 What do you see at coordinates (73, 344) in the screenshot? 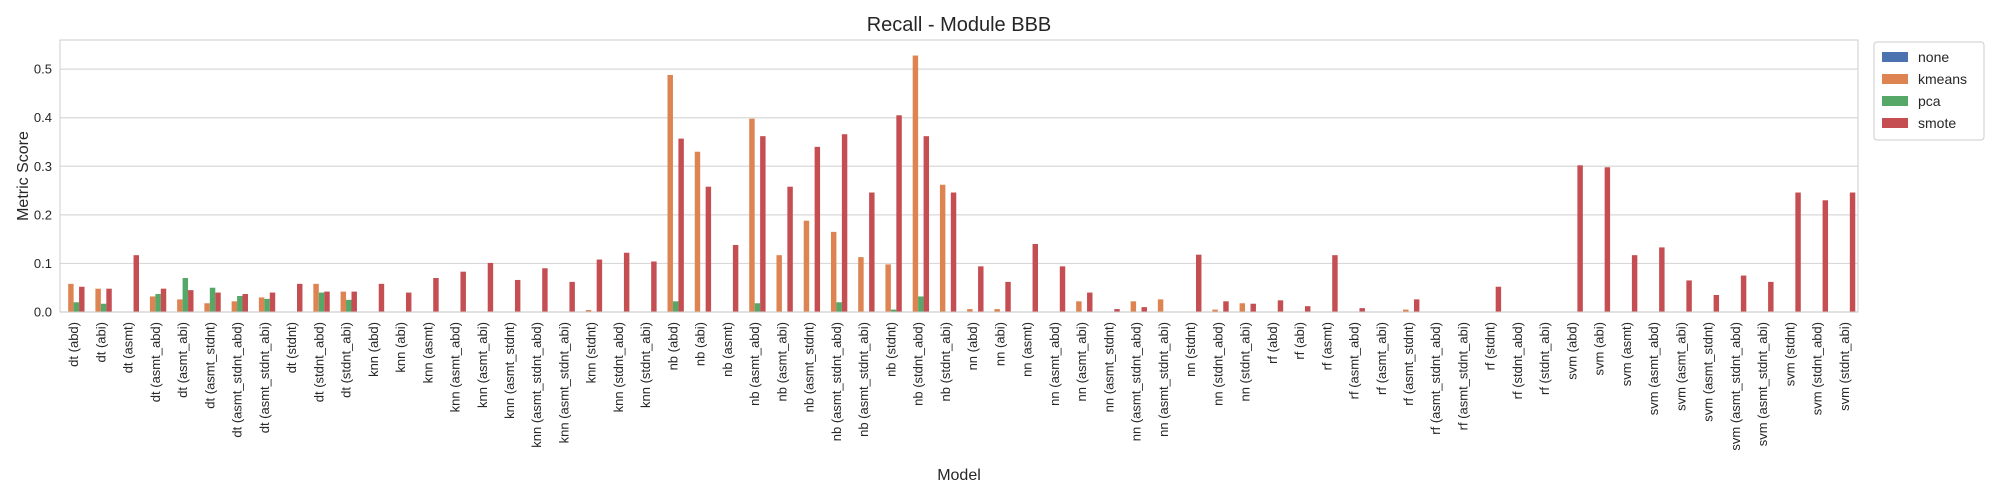
I see `x-tick-label: dt (abd)` at bounding box center [73, 344].